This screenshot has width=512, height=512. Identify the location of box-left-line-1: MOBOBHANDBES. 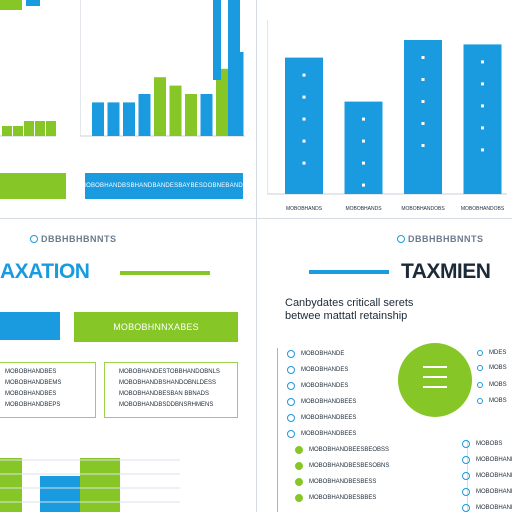
(31, 372).